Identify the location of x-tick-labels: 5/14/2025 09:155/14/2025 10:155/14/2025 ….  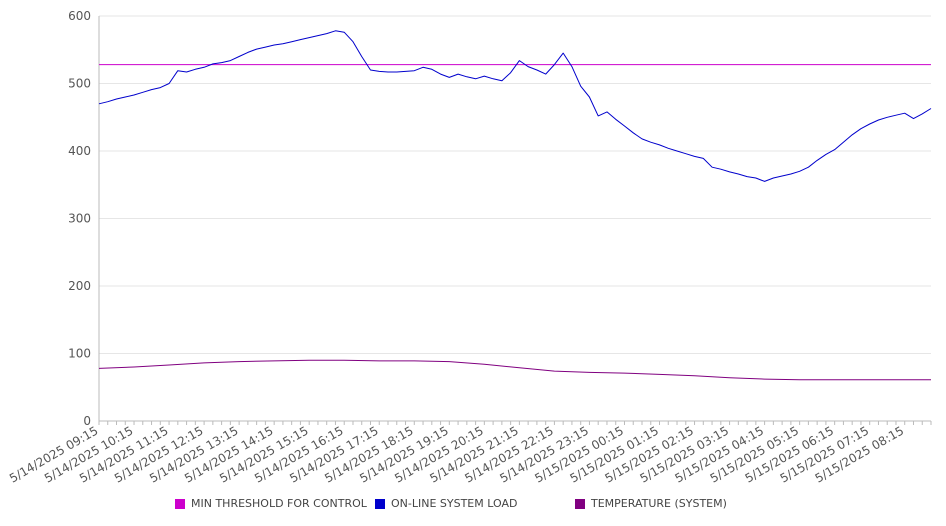
(469, 453).